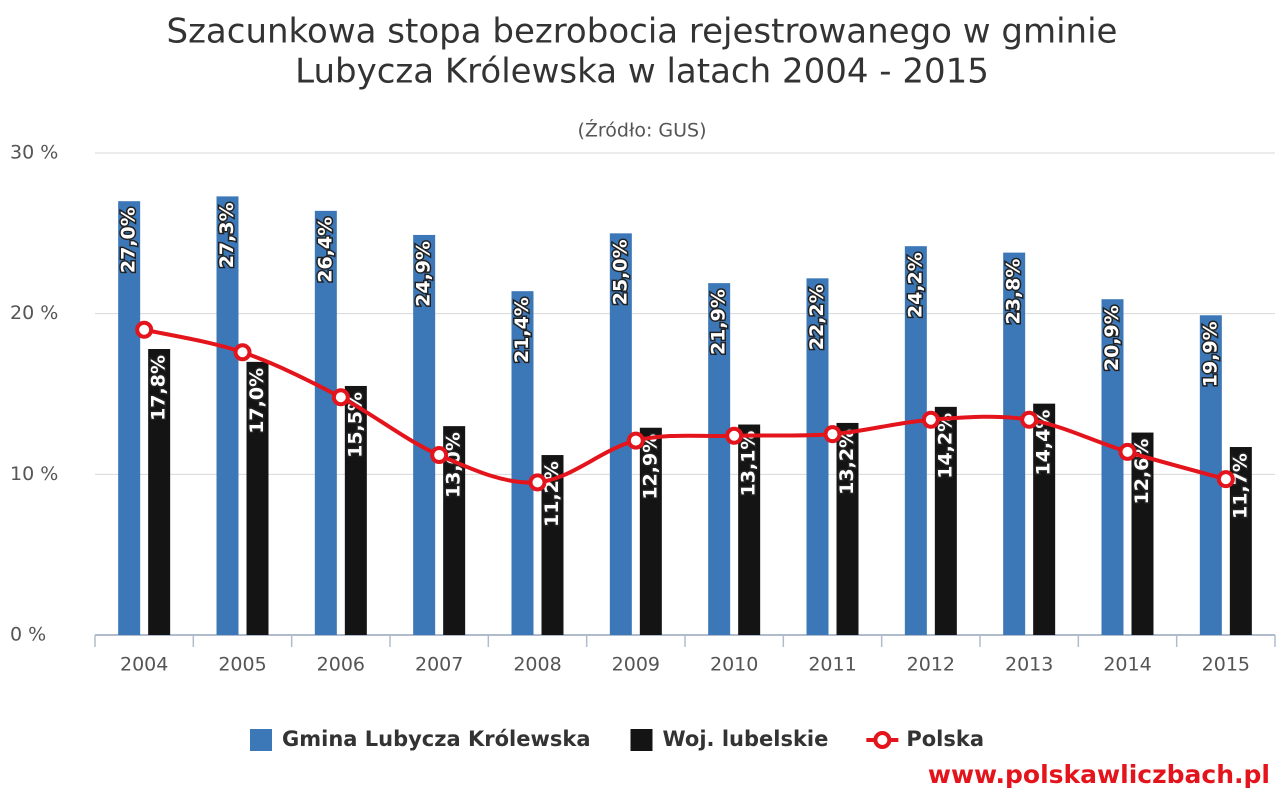  What do you see at coordinates (945, 739) in the screenshot?
I see `legend-label: Polska` at bounding box center [945, 739].